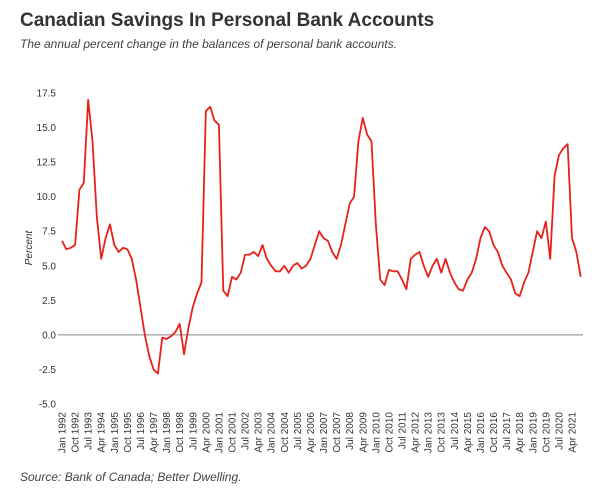  What do you see at coordinates (481, 433) in the screenshot?
I see `x-tick-label: Jan 2016` at bounding box center [481, 433].